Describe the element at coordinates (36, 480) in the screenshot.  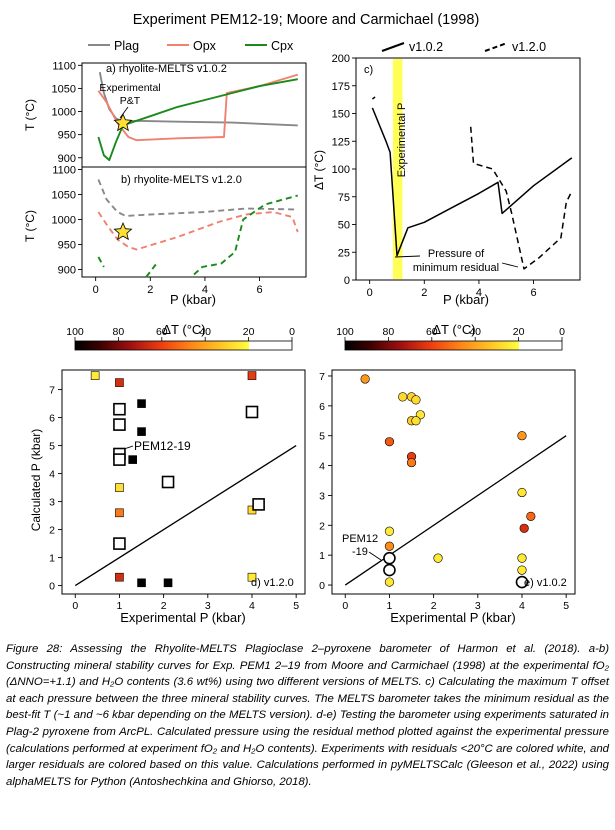
I see `panel-d-ylabel: Calculated P (kbar)` at that location.